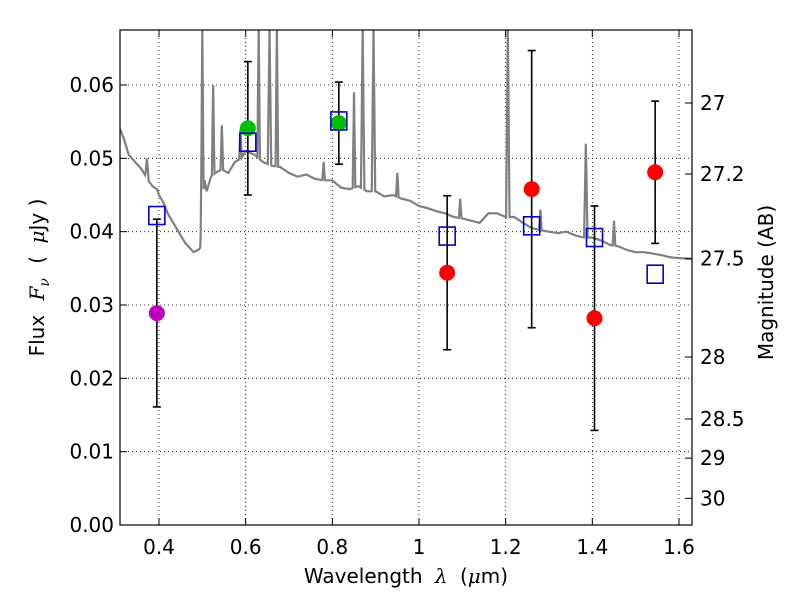 Image resolution: width=800 pixels, height=600 pixels. I want to click on x-tick-label: 1, so click(419, 547).